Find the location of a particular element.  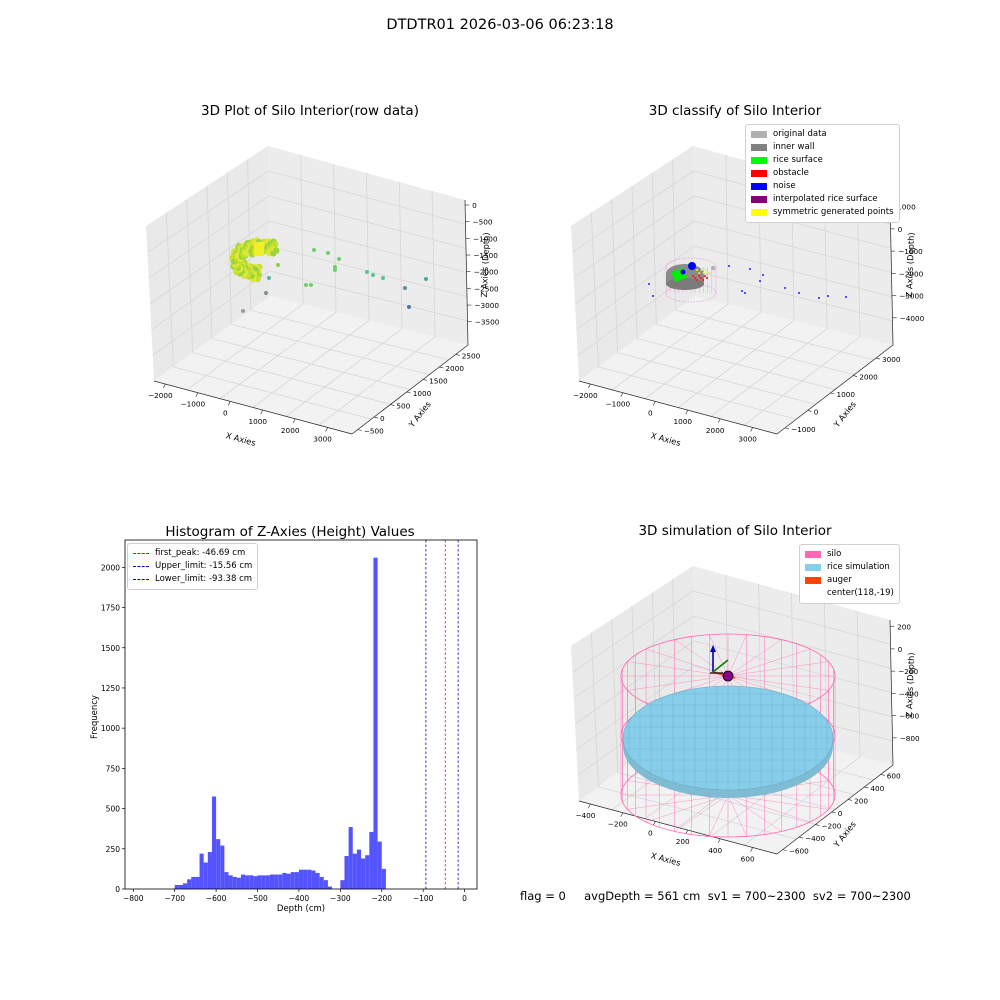

legend-entry: inner wall is located at coordinates (822, 147).